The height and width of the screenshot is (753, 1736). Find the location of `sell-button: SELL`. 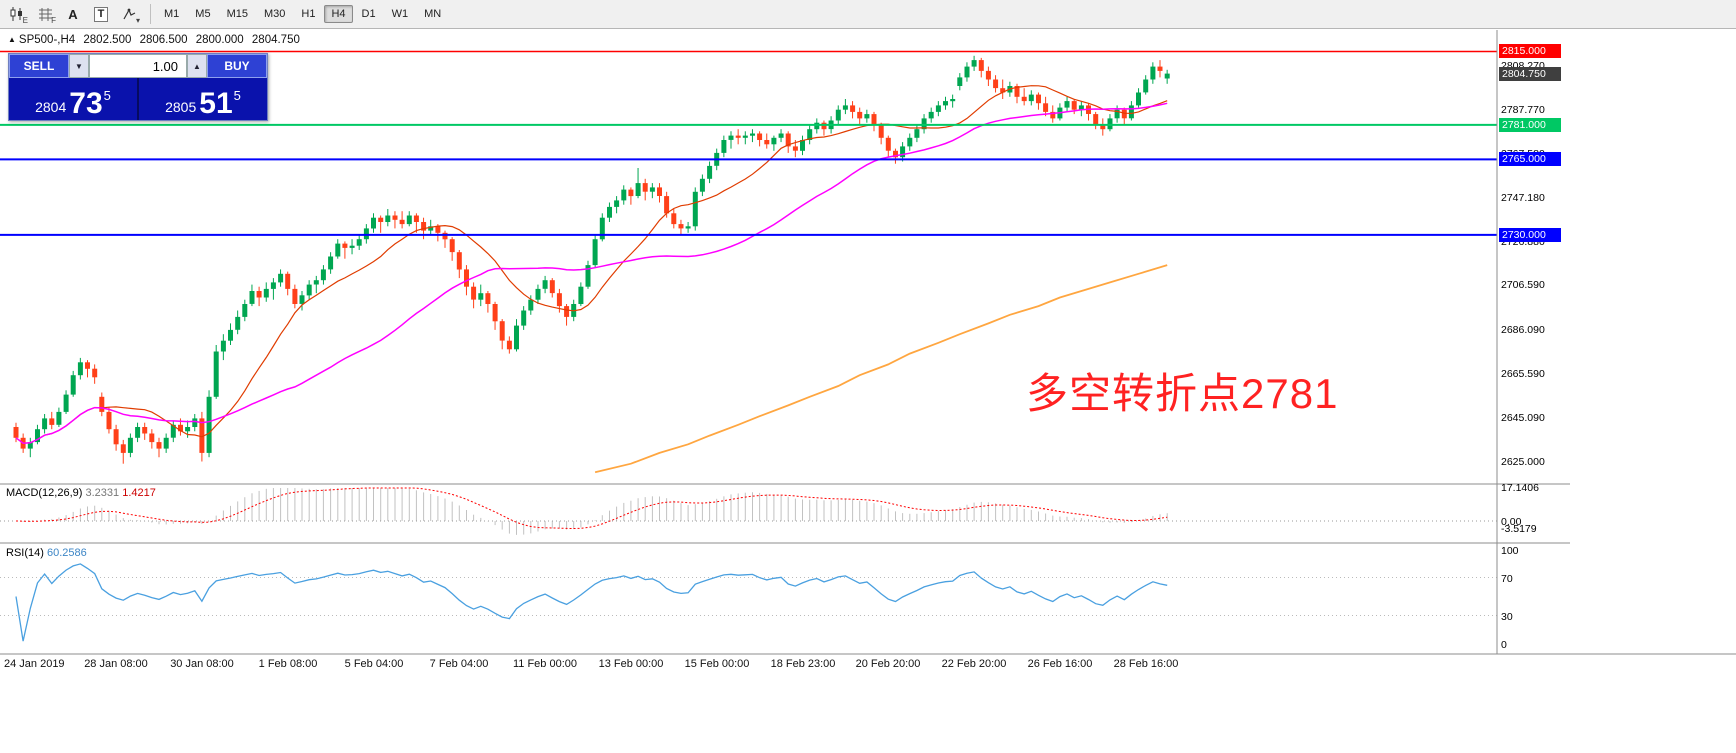

sell-button: SELL is located at coordinates (39, 66).